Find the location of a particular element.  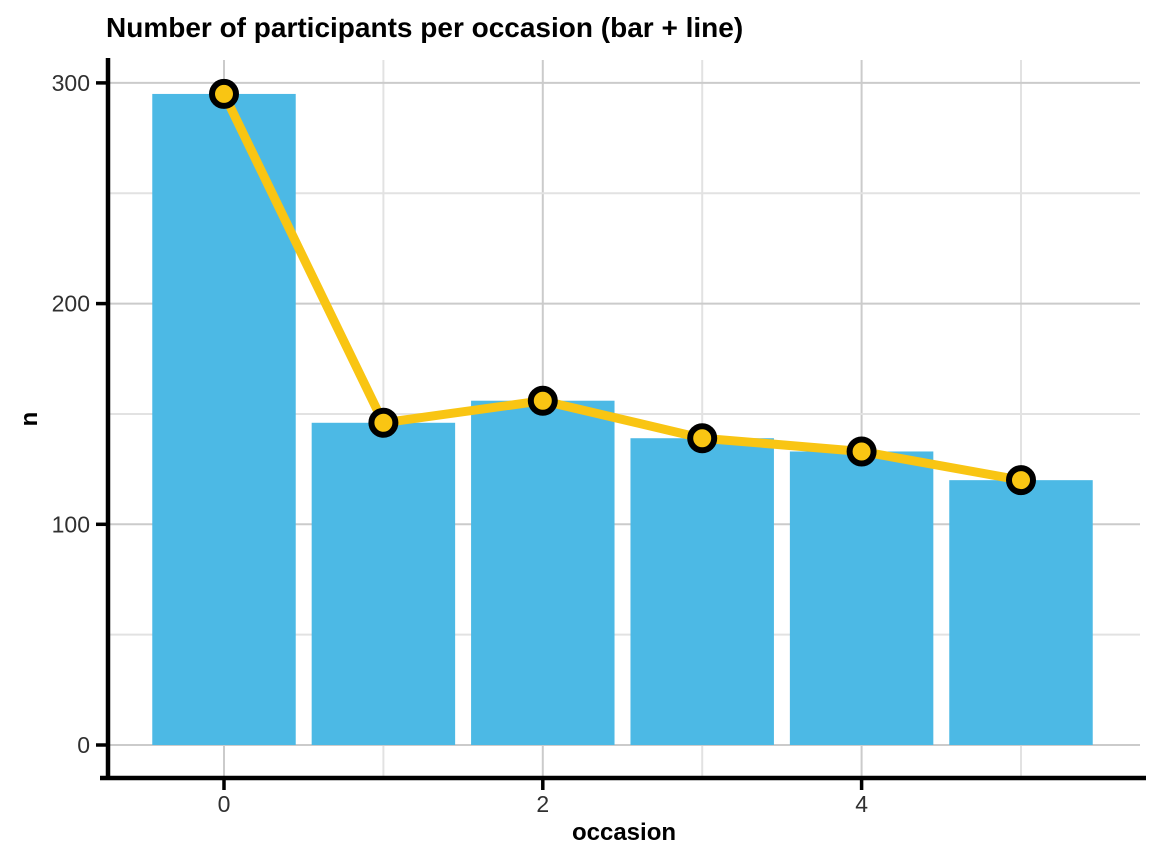

y-axis-title: n is located at coordinates (29, 419).